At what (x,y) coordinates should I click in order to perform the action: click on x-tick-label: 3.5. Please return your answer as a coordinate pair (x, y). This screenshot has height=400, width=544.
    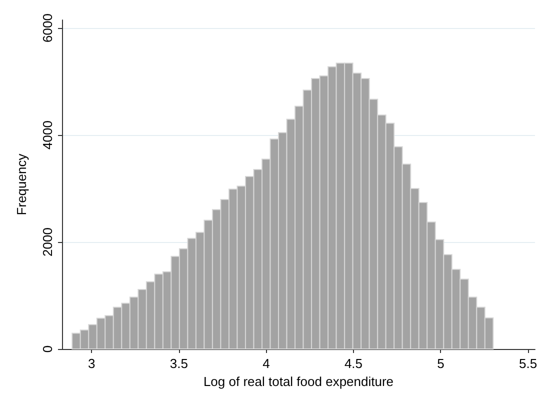
    Looking at the image, I should click on (179, 363).